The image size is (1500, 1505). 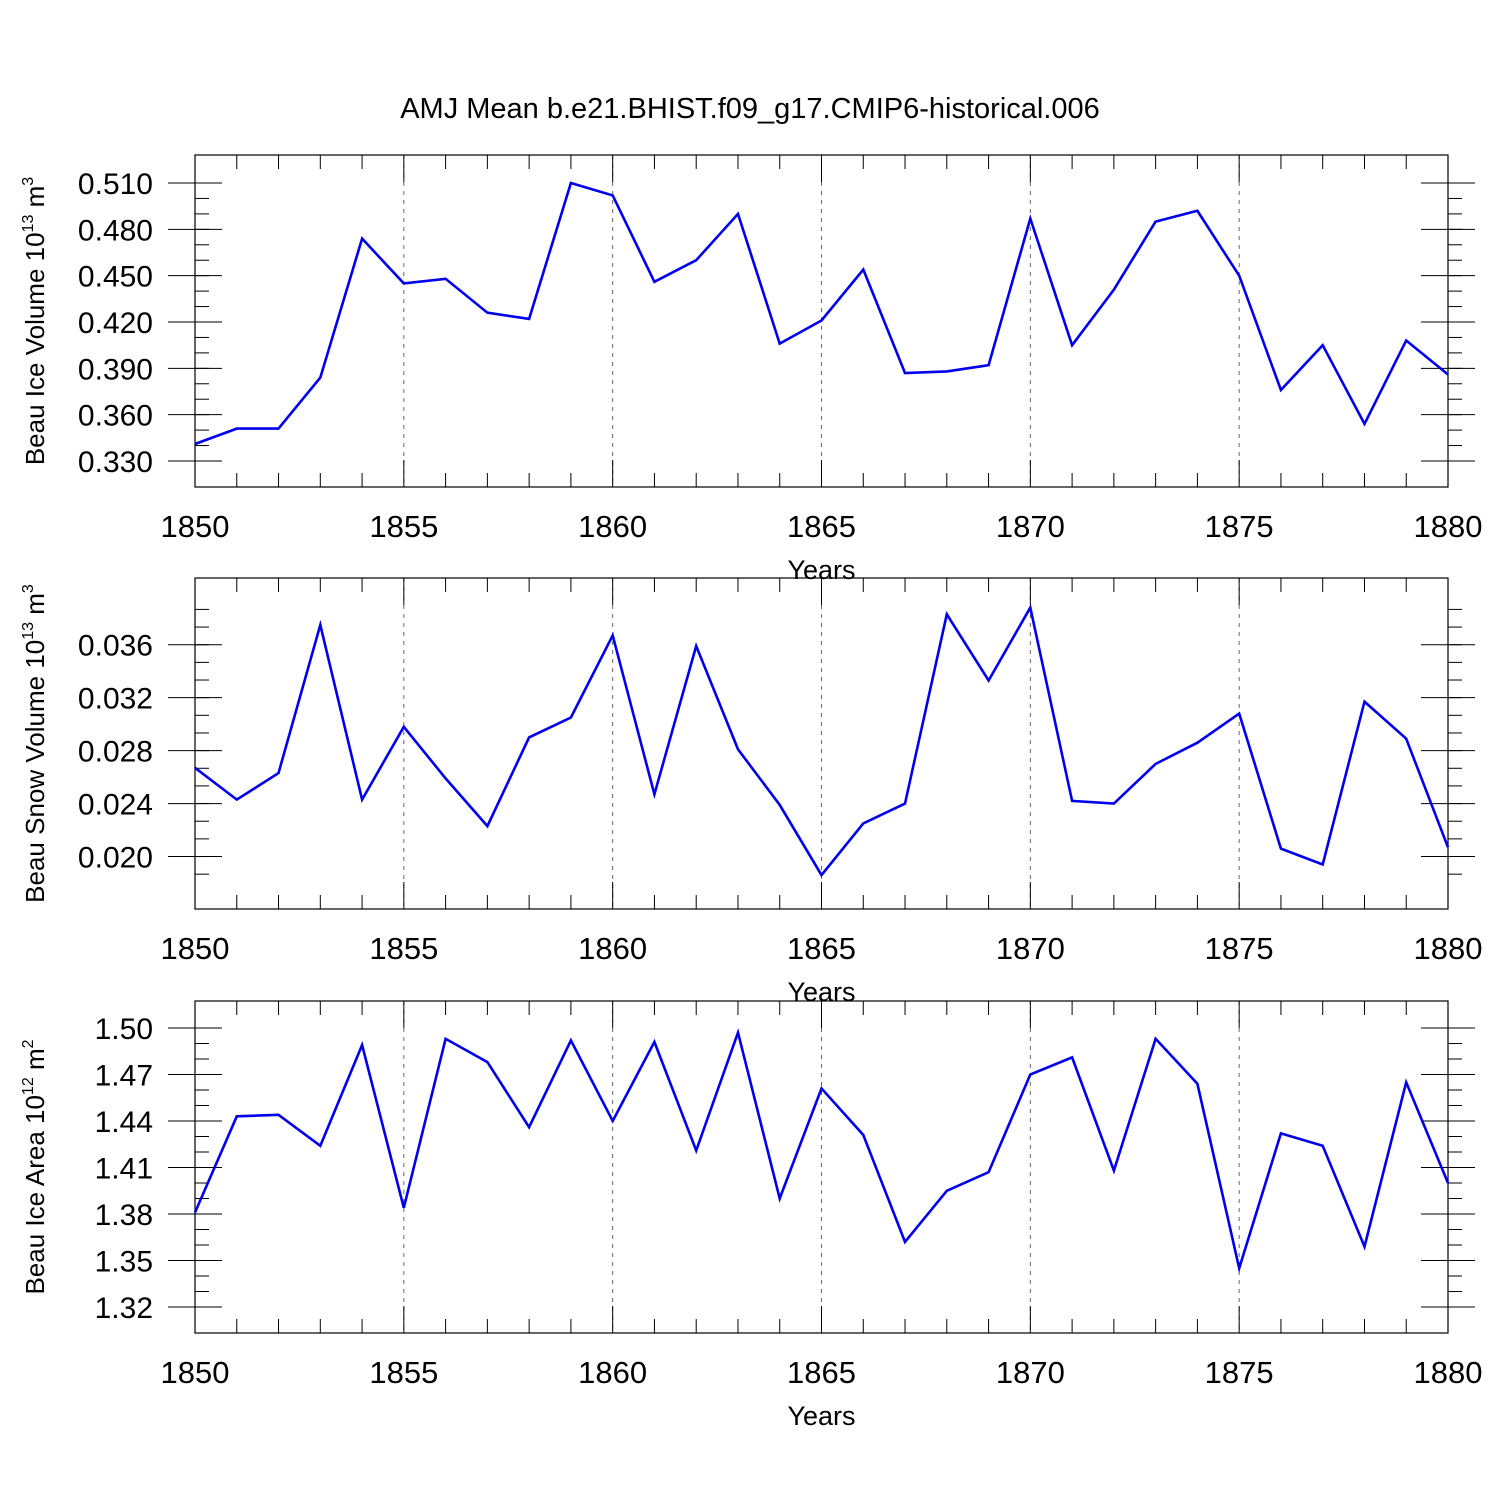 I want to click on y-tick-label: 0.480, so click(x=115, y=230).